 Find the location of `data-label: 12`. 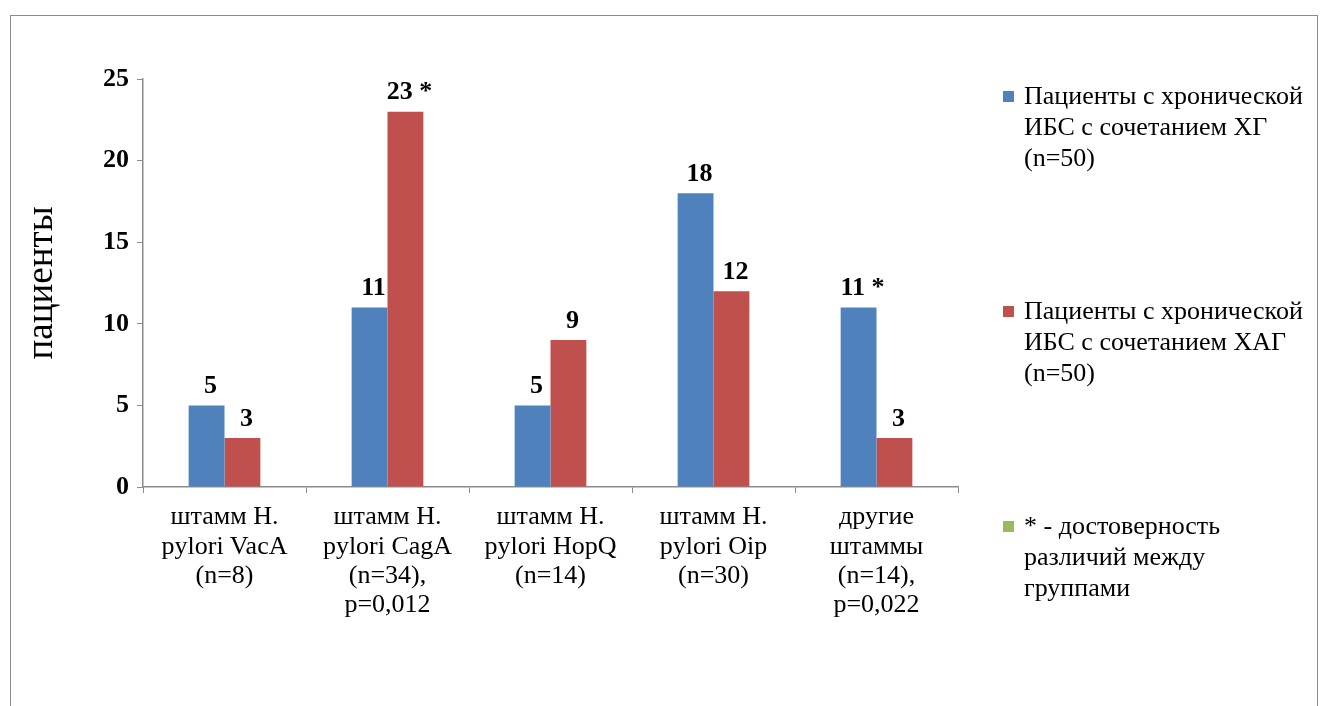

data-label: 12 is located at coordinates (735, 270).